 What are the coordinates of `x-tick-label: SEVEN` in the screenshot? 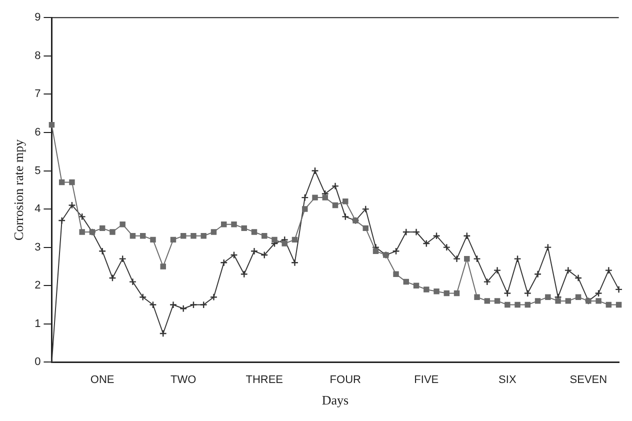 It's located at (589, 380).